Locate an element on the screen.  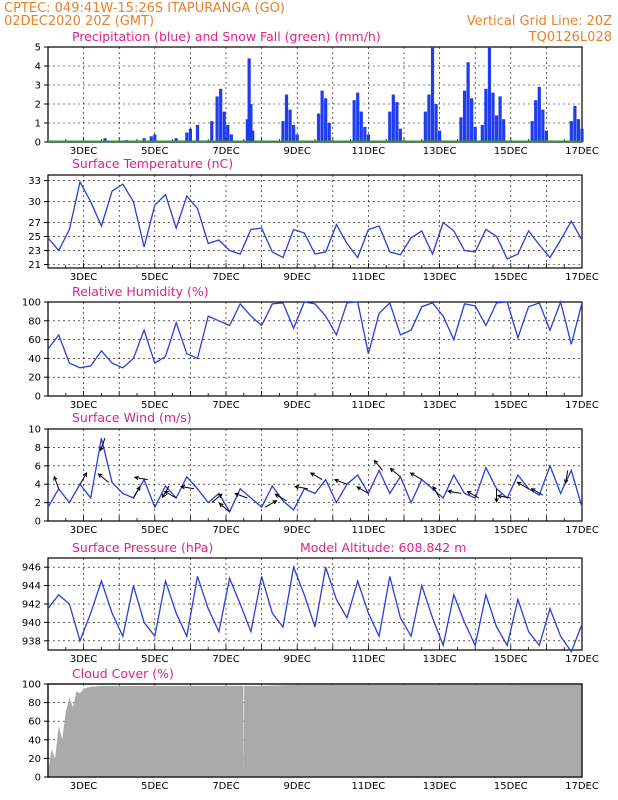
panel-title-humidity: Relative Humidity (%) is located at coordinates (140, 291).